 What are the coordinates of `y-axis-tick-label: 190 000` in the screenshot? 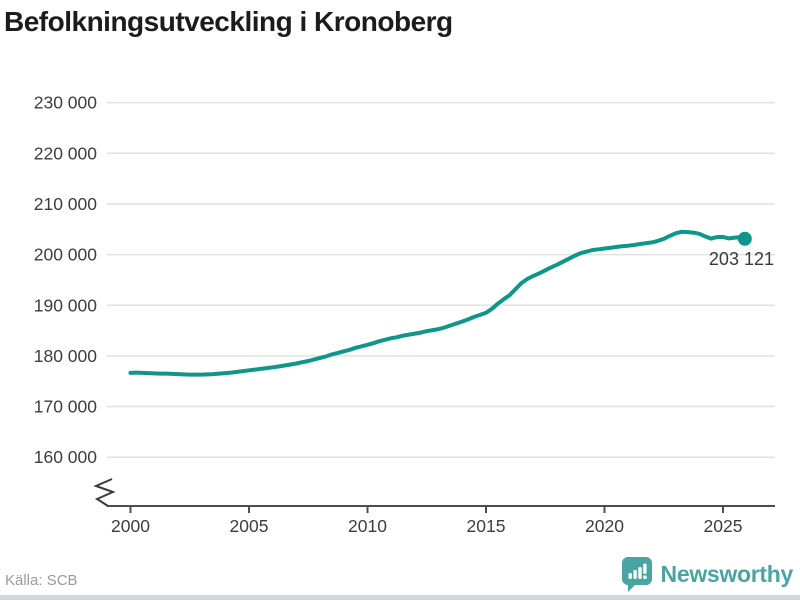 It's located at (66, 305).